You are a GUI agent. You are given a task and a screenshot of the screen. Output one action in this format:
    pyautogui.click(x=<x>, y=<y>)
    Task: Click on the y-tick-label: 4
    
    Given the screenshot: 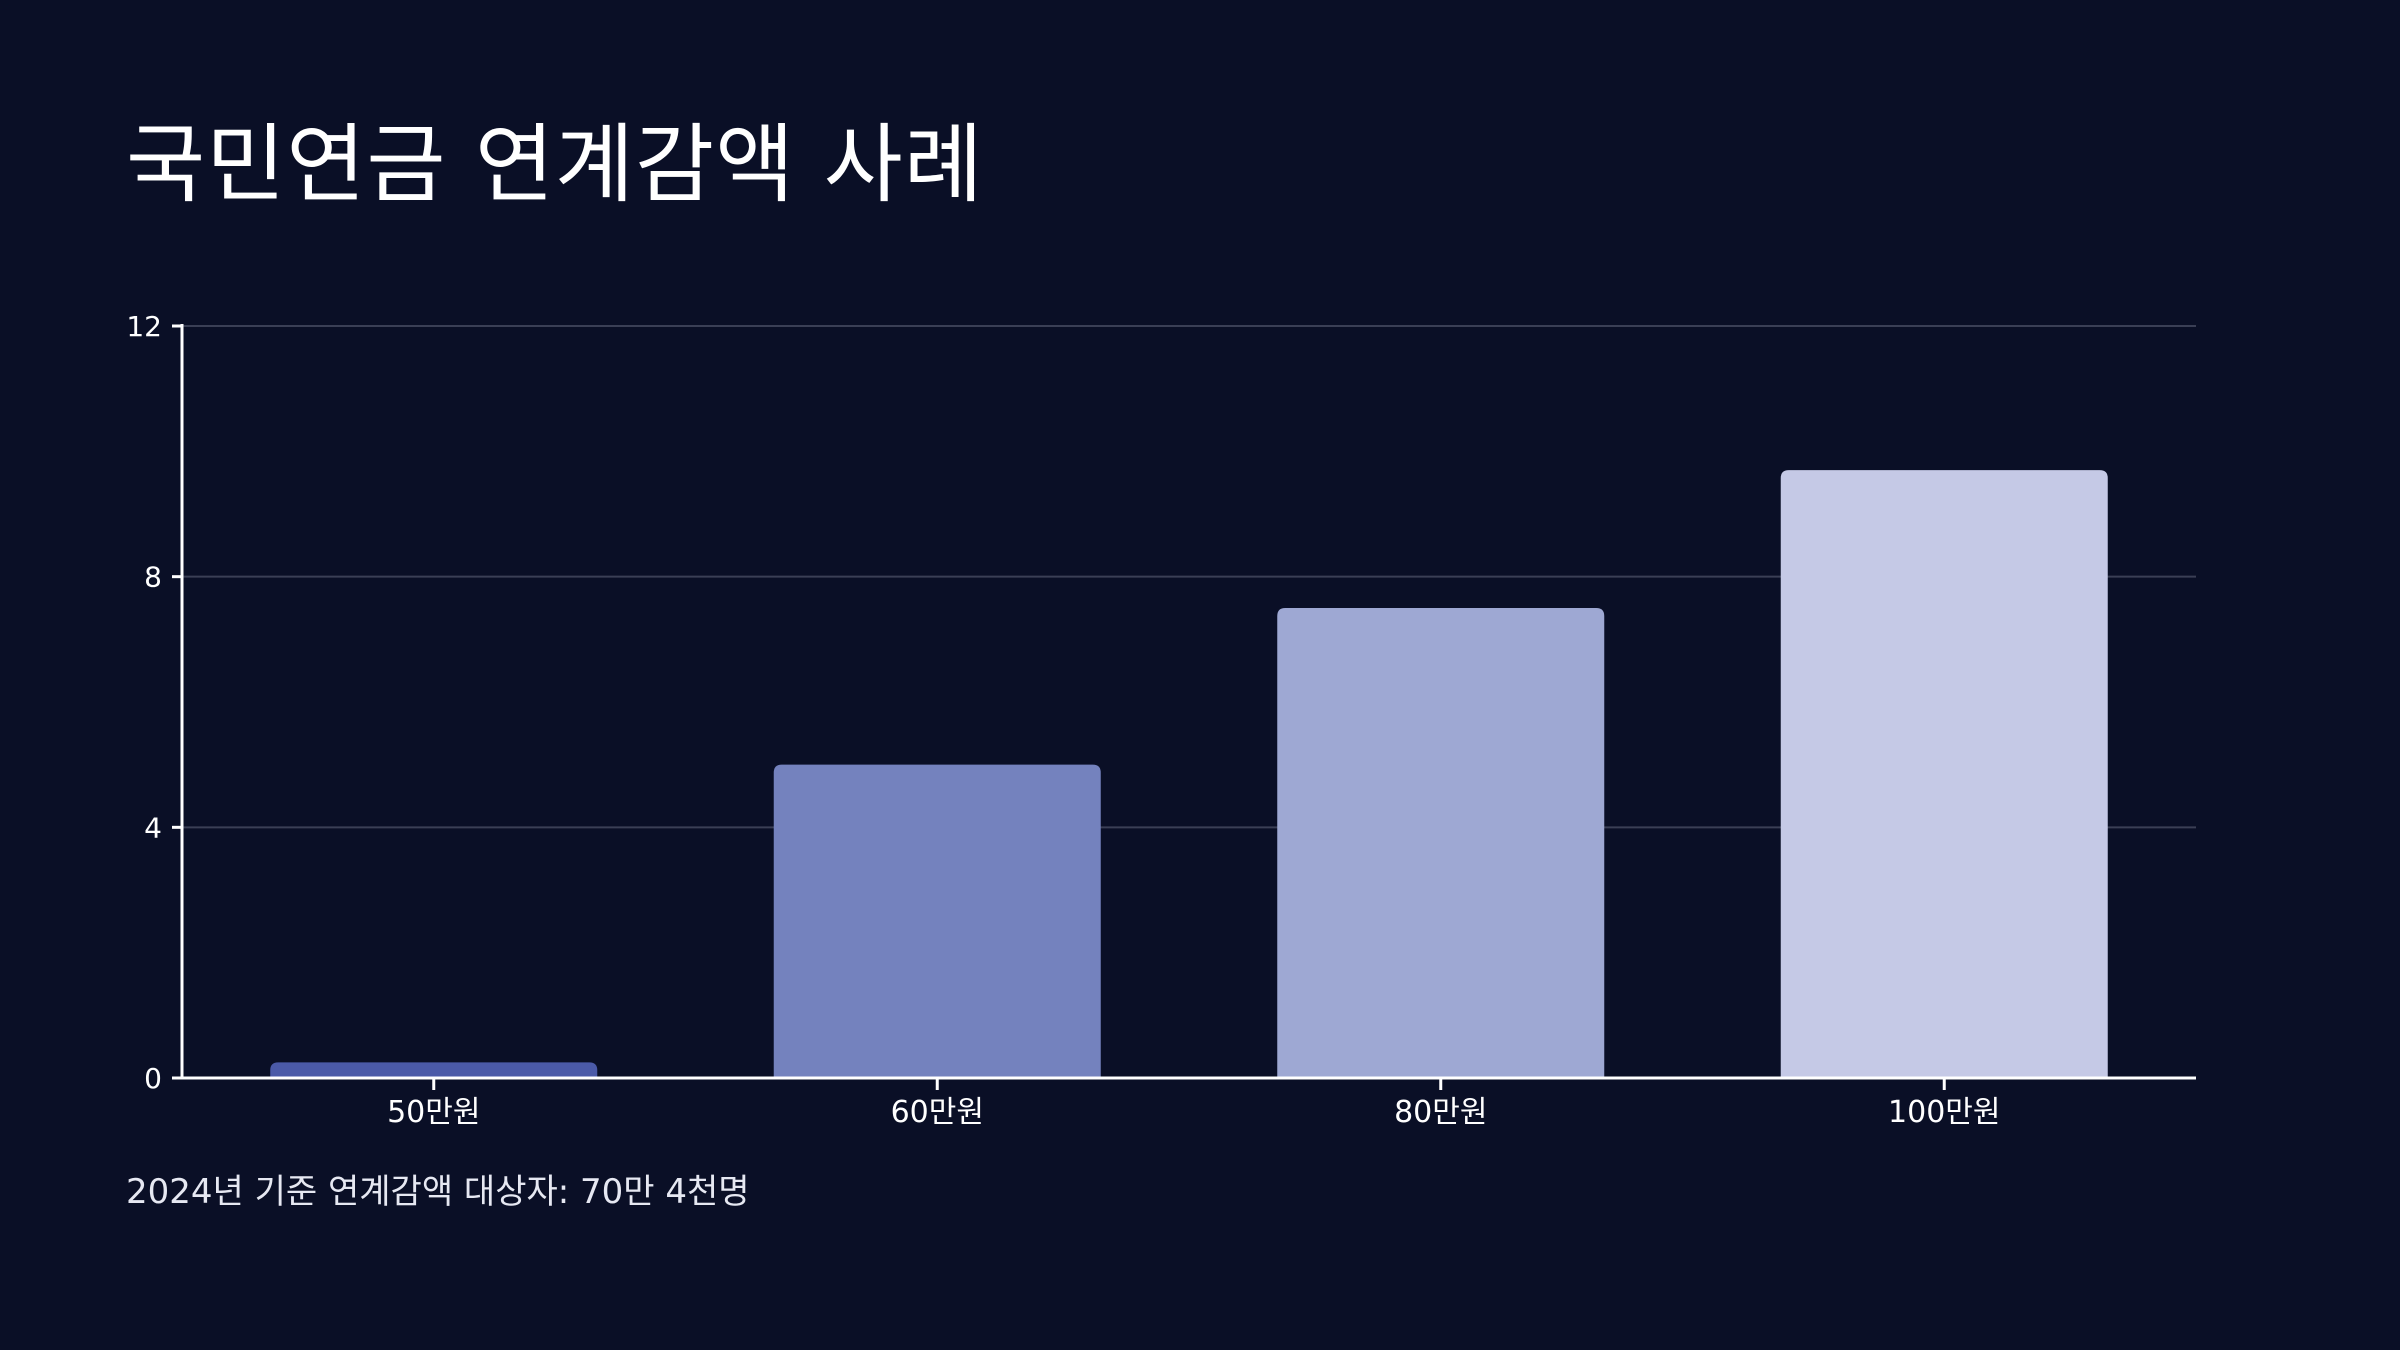 What is the action you would take?
    pyautogui.click(x=153, y=827)
    